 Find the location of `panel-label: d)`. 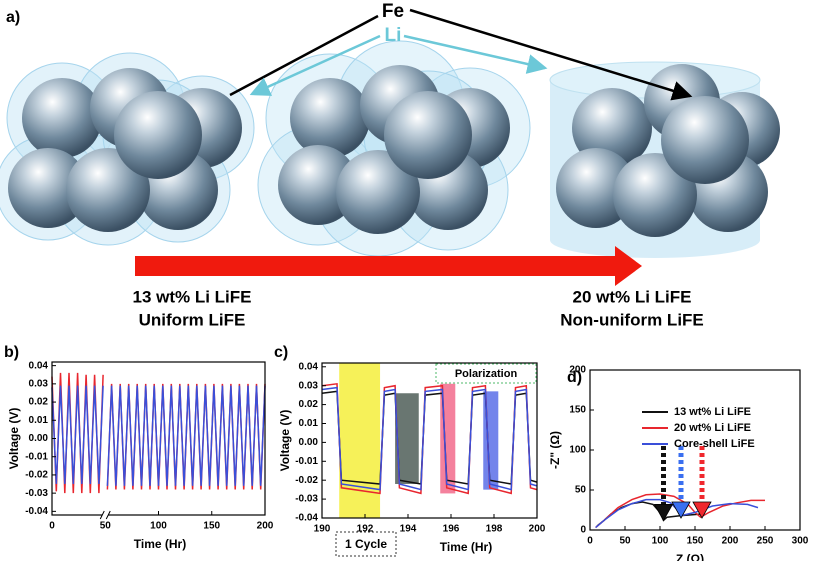

panel-label: d) is located at coordinates (574, 377).